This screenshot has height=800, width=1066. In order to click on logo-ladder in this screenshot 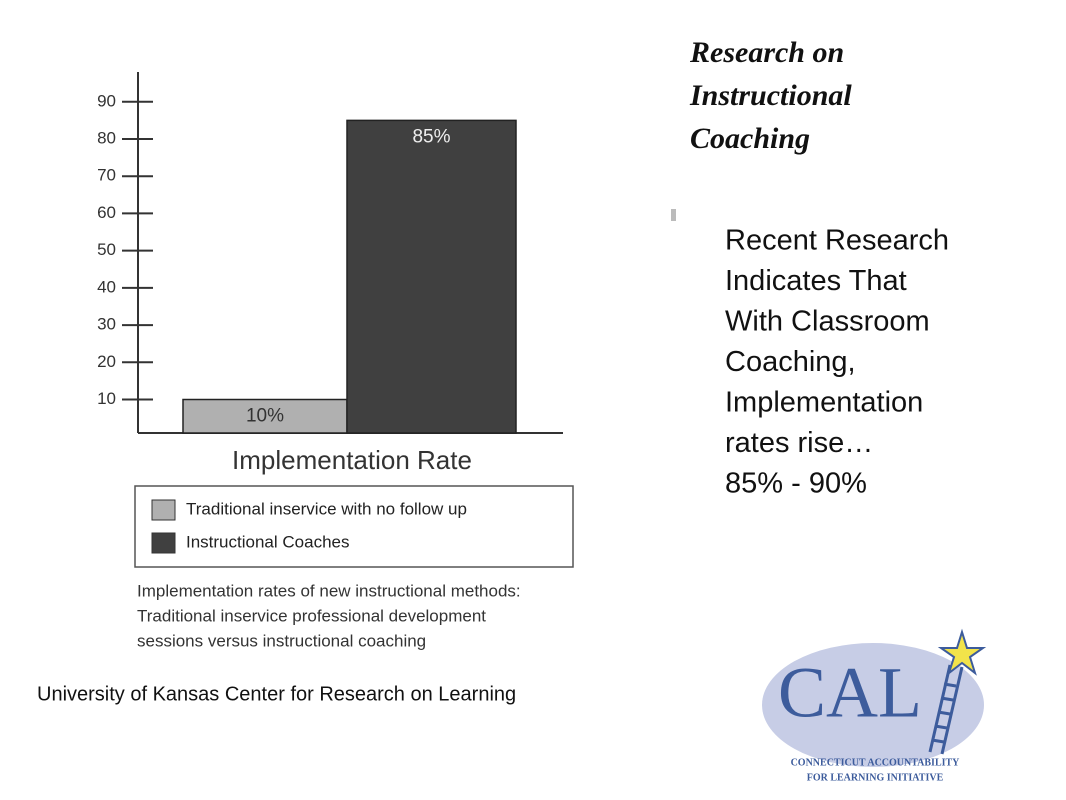, I will do `click(946, 709)`.